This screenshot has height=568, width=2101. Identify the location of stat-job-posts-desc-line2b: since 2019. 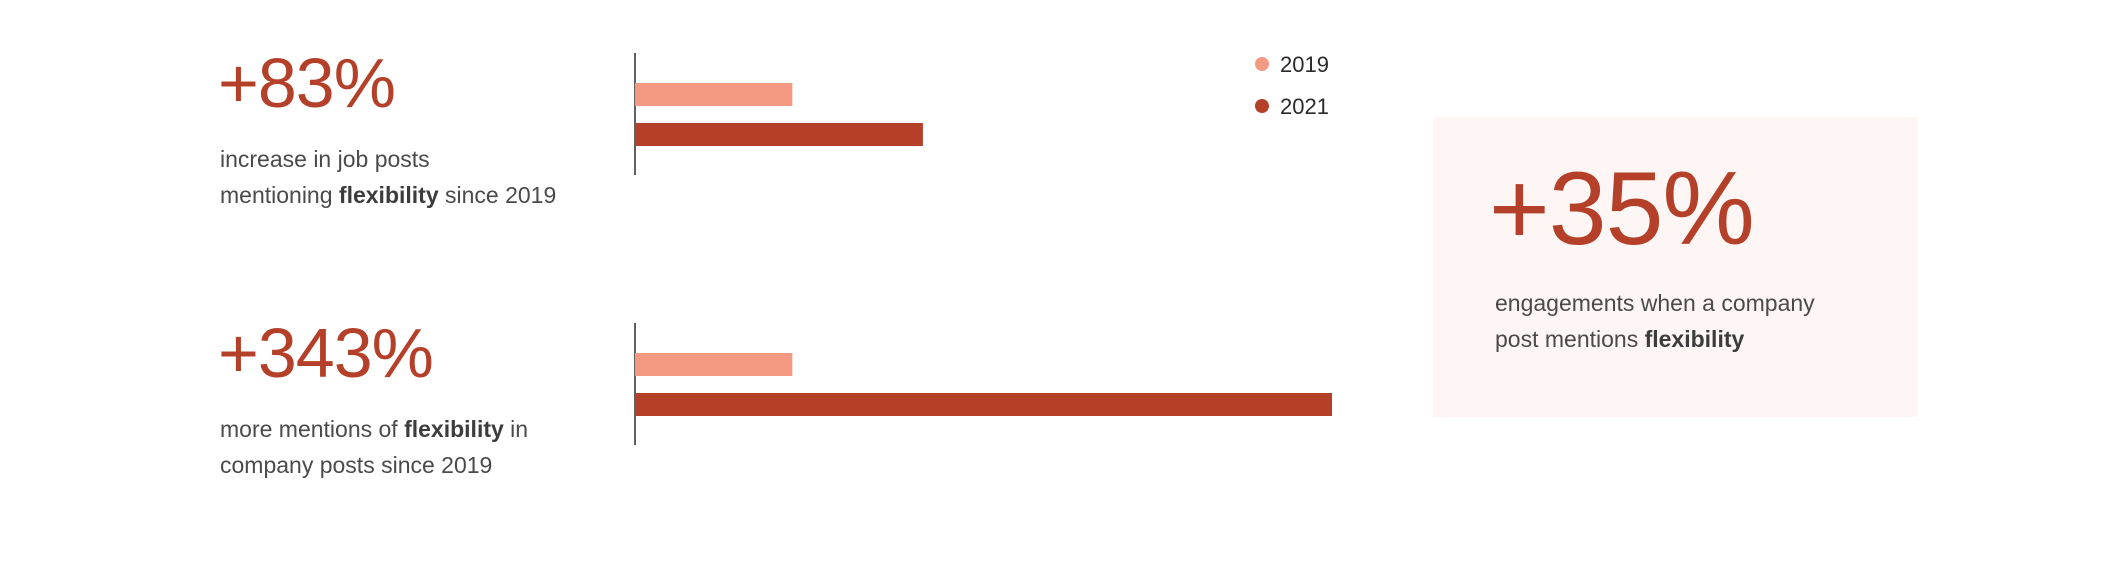
(497, 195).